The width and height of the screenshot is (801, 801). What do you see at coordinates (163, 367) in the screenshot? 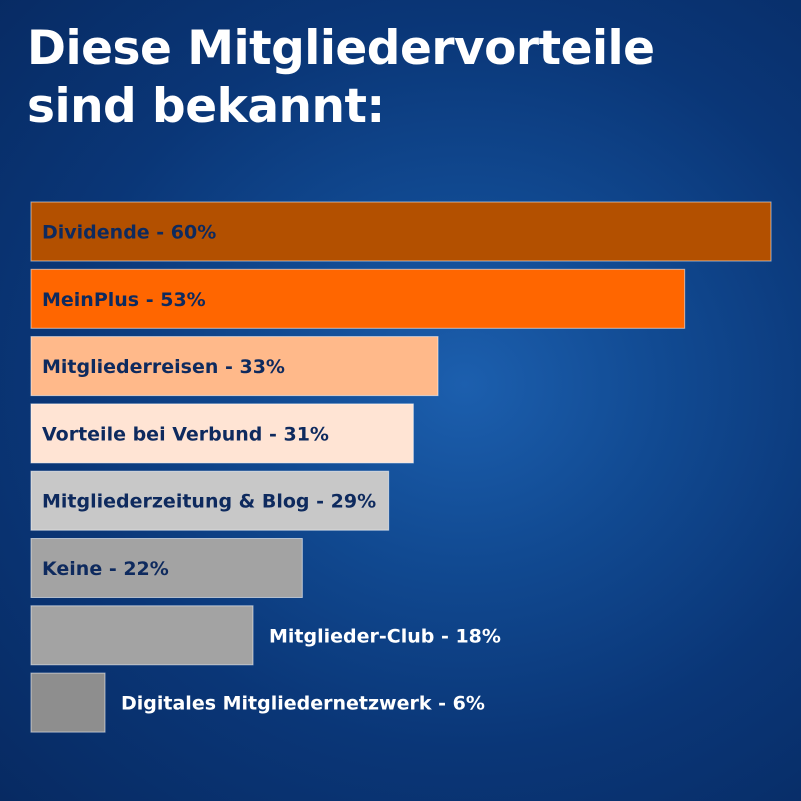
I see `bar-label-2: Mitgliederreisen - 33%` at bounding box center [163, 367].